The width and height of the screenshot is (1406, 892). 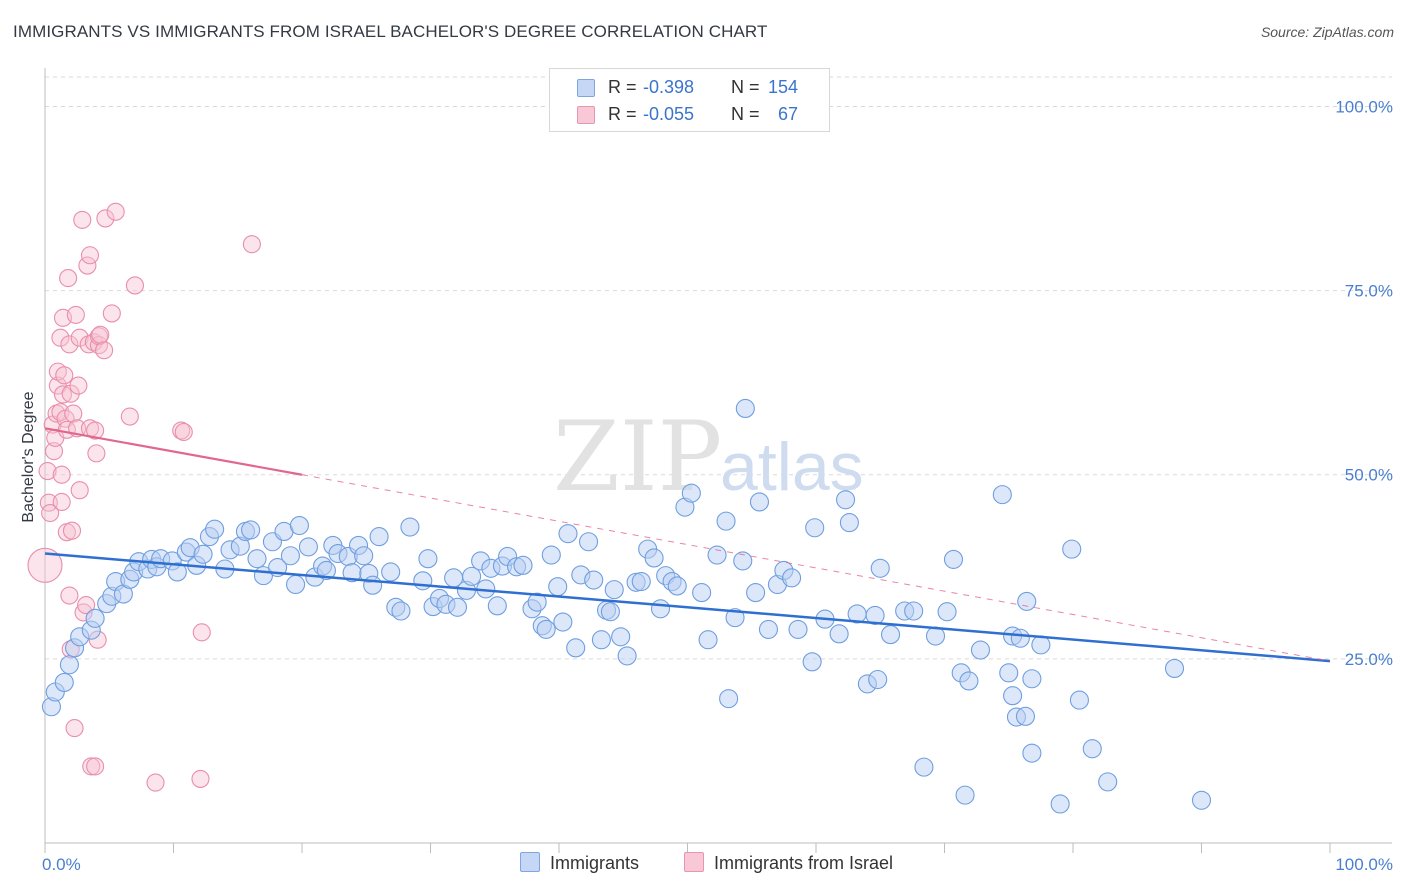 What do you see at coordinates (530, 862) in the screenshot?
I see `bottom-legend-swatch-immigrants` at bounding box center [530, 862].